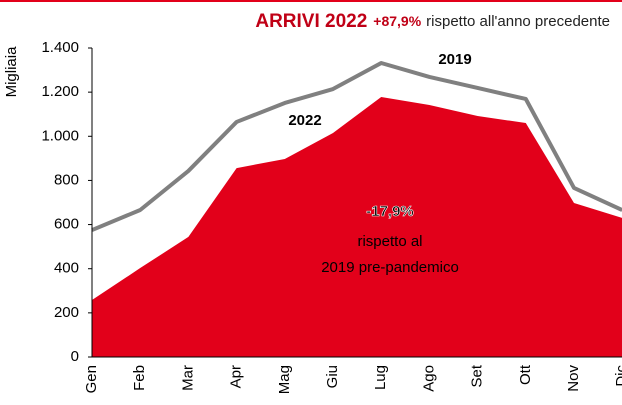 The width and height of the screenshot is (622, 405). I want to click on x-tick-label: Ago, so click(428, 378).